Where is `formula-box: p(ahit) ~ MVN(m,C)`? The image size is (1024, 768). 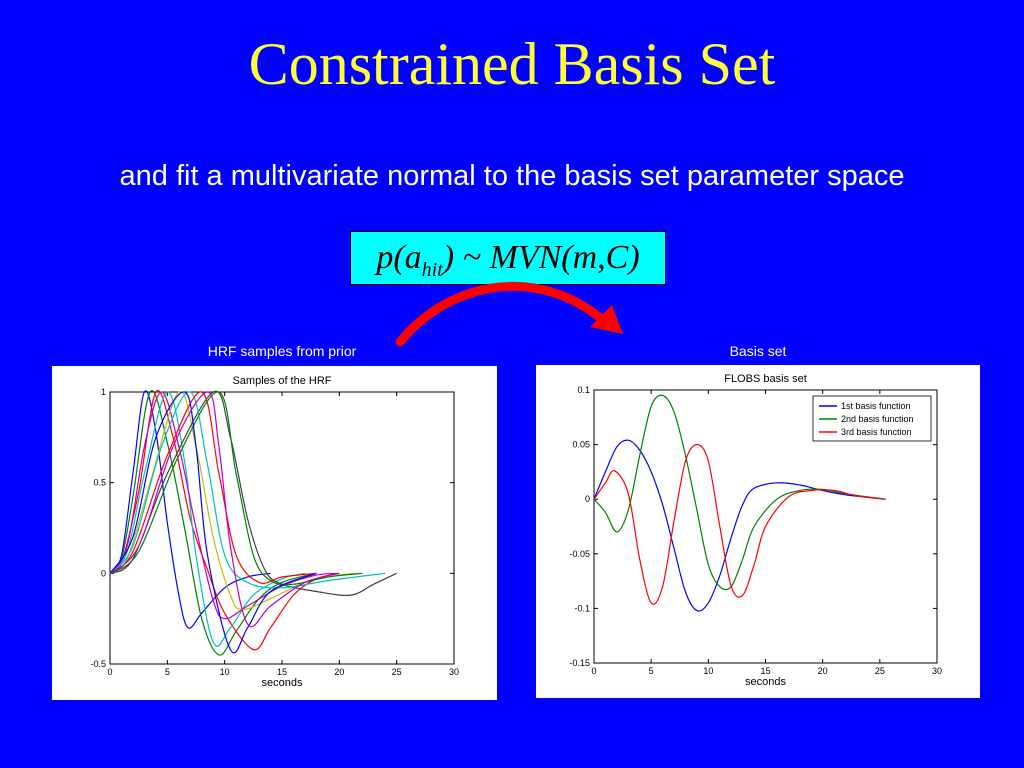
formula-box: p(ahit) ~ MVN(m,C) is located at coordinates (508, 258).